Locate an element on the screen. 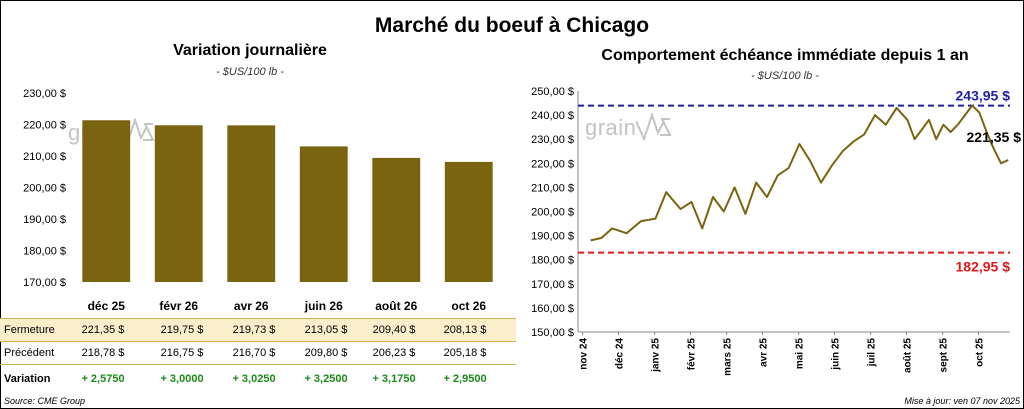 The width and height of the screenshot is (1024, 409). prev-cell: 206,23 $ is located at coordinates (394, 353).